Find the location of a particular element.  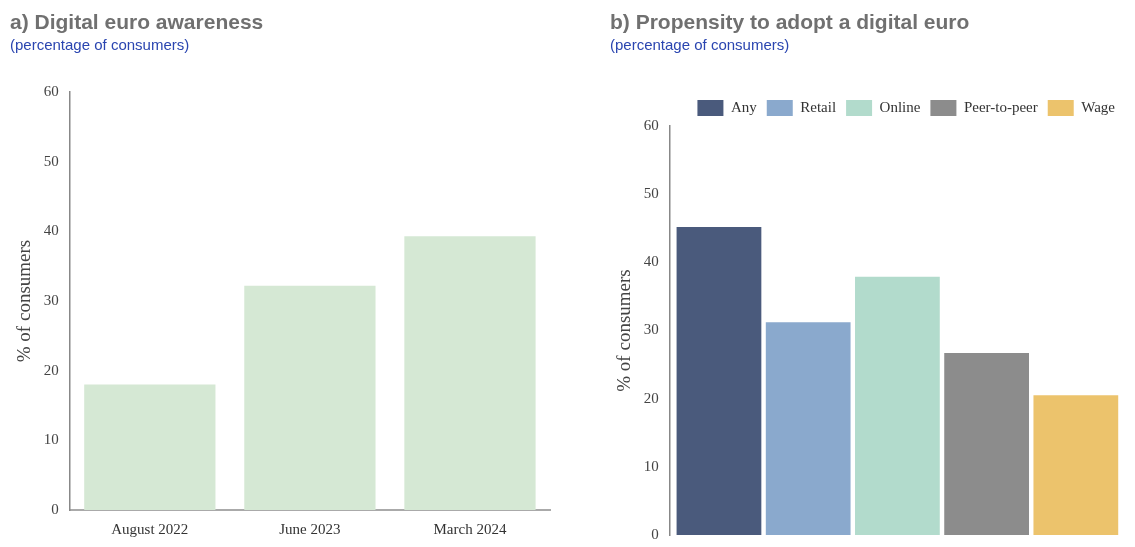

legend-label: Any is located at coordinates (744, 106).